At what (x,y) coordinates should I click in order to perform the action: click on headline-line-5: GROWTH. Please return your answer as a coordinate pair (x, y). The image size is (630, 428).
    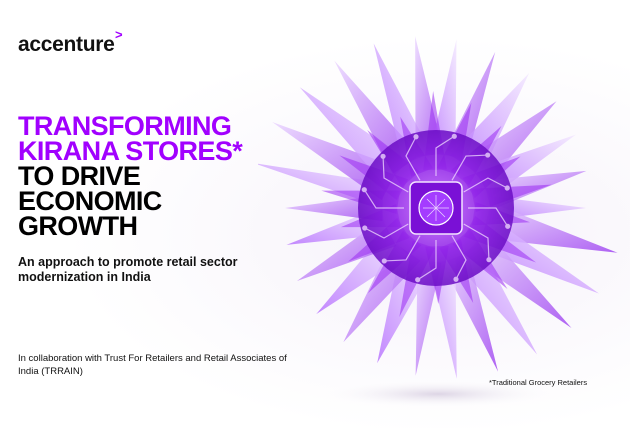
    Looking at the image, I should click on (78, 226).